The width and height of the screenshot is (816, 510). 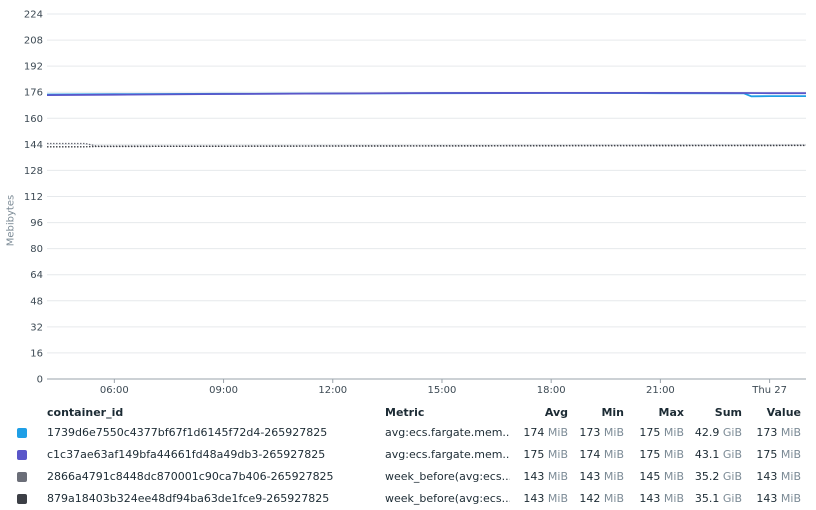 What do you see at coordinates (556, 412) in the screenshot?
I see `legend-header-avg: Avg` at bounding box center [556, 412].